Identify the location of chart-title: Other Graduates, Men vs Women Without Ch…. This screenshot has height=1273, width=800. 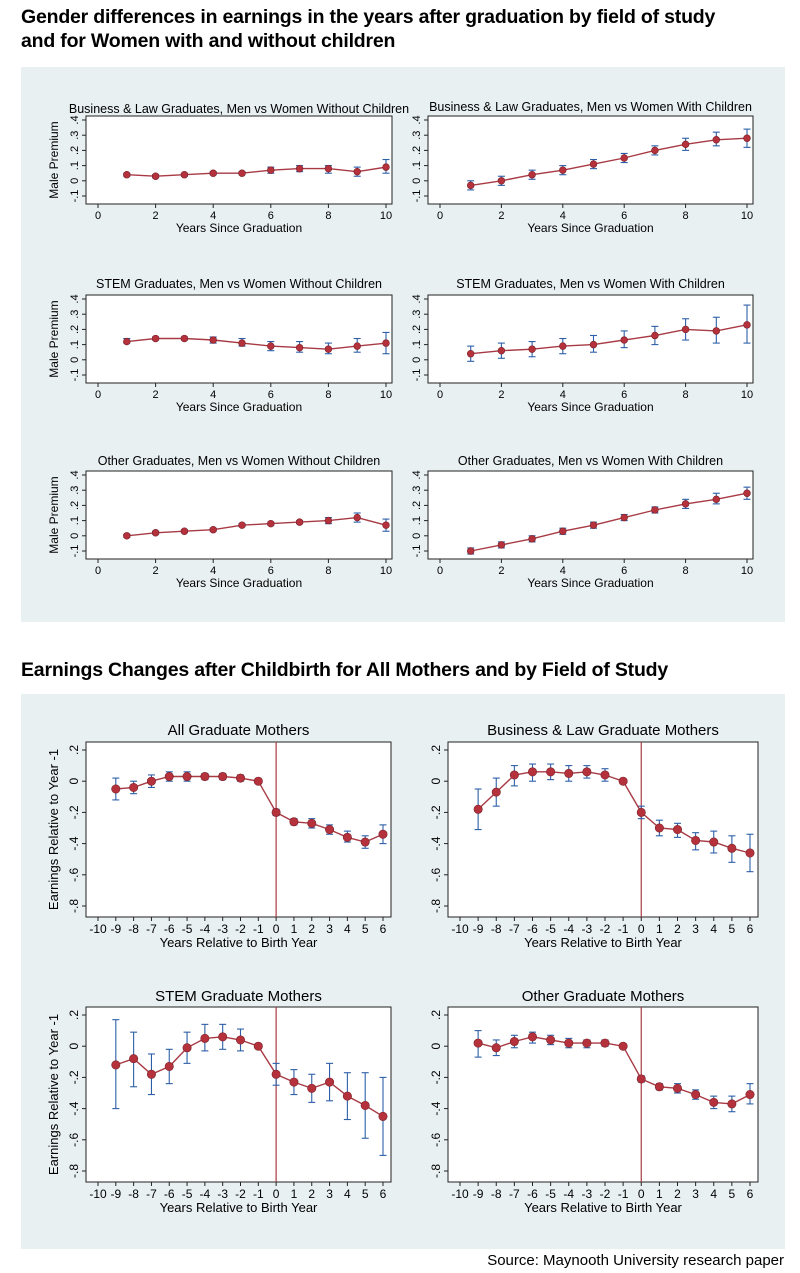
(239, 461).